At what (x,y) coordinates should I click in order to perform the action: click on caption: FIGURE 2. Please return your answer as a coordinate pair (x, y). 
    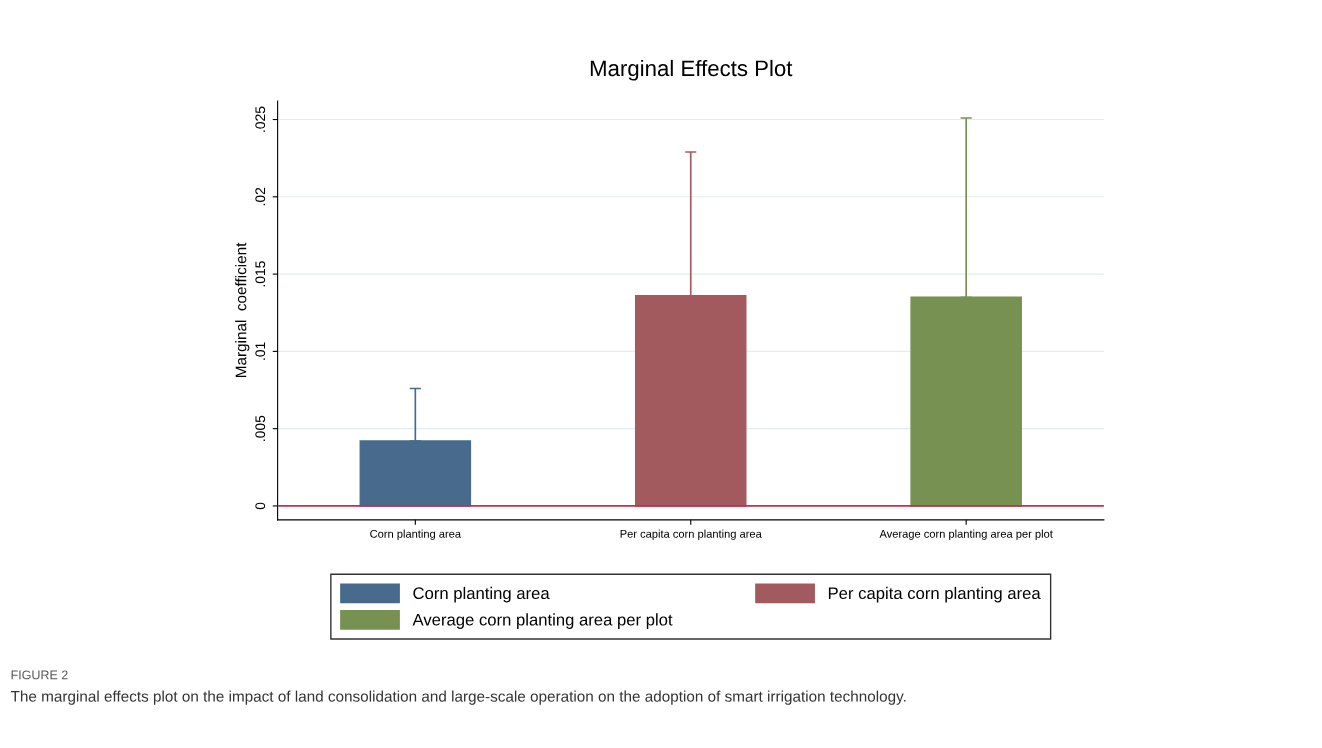
    Looking at the image, I should click on (39, 675).